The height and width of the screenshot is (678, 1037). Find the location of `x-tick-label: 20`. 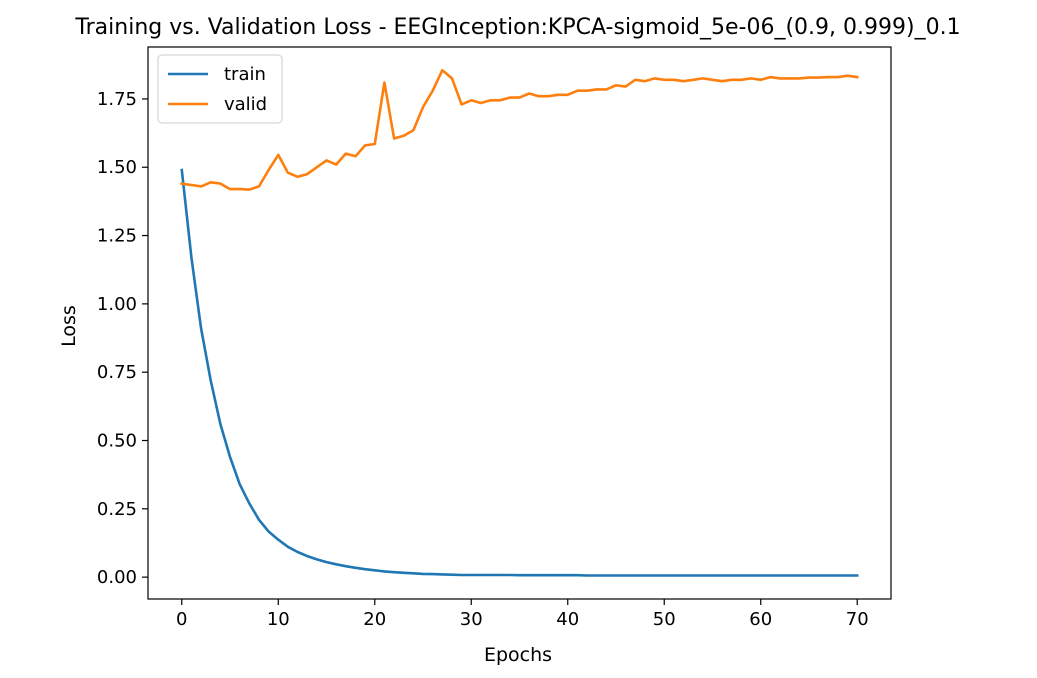

x-tick-label: 20 is located at coordinates (374, 619).